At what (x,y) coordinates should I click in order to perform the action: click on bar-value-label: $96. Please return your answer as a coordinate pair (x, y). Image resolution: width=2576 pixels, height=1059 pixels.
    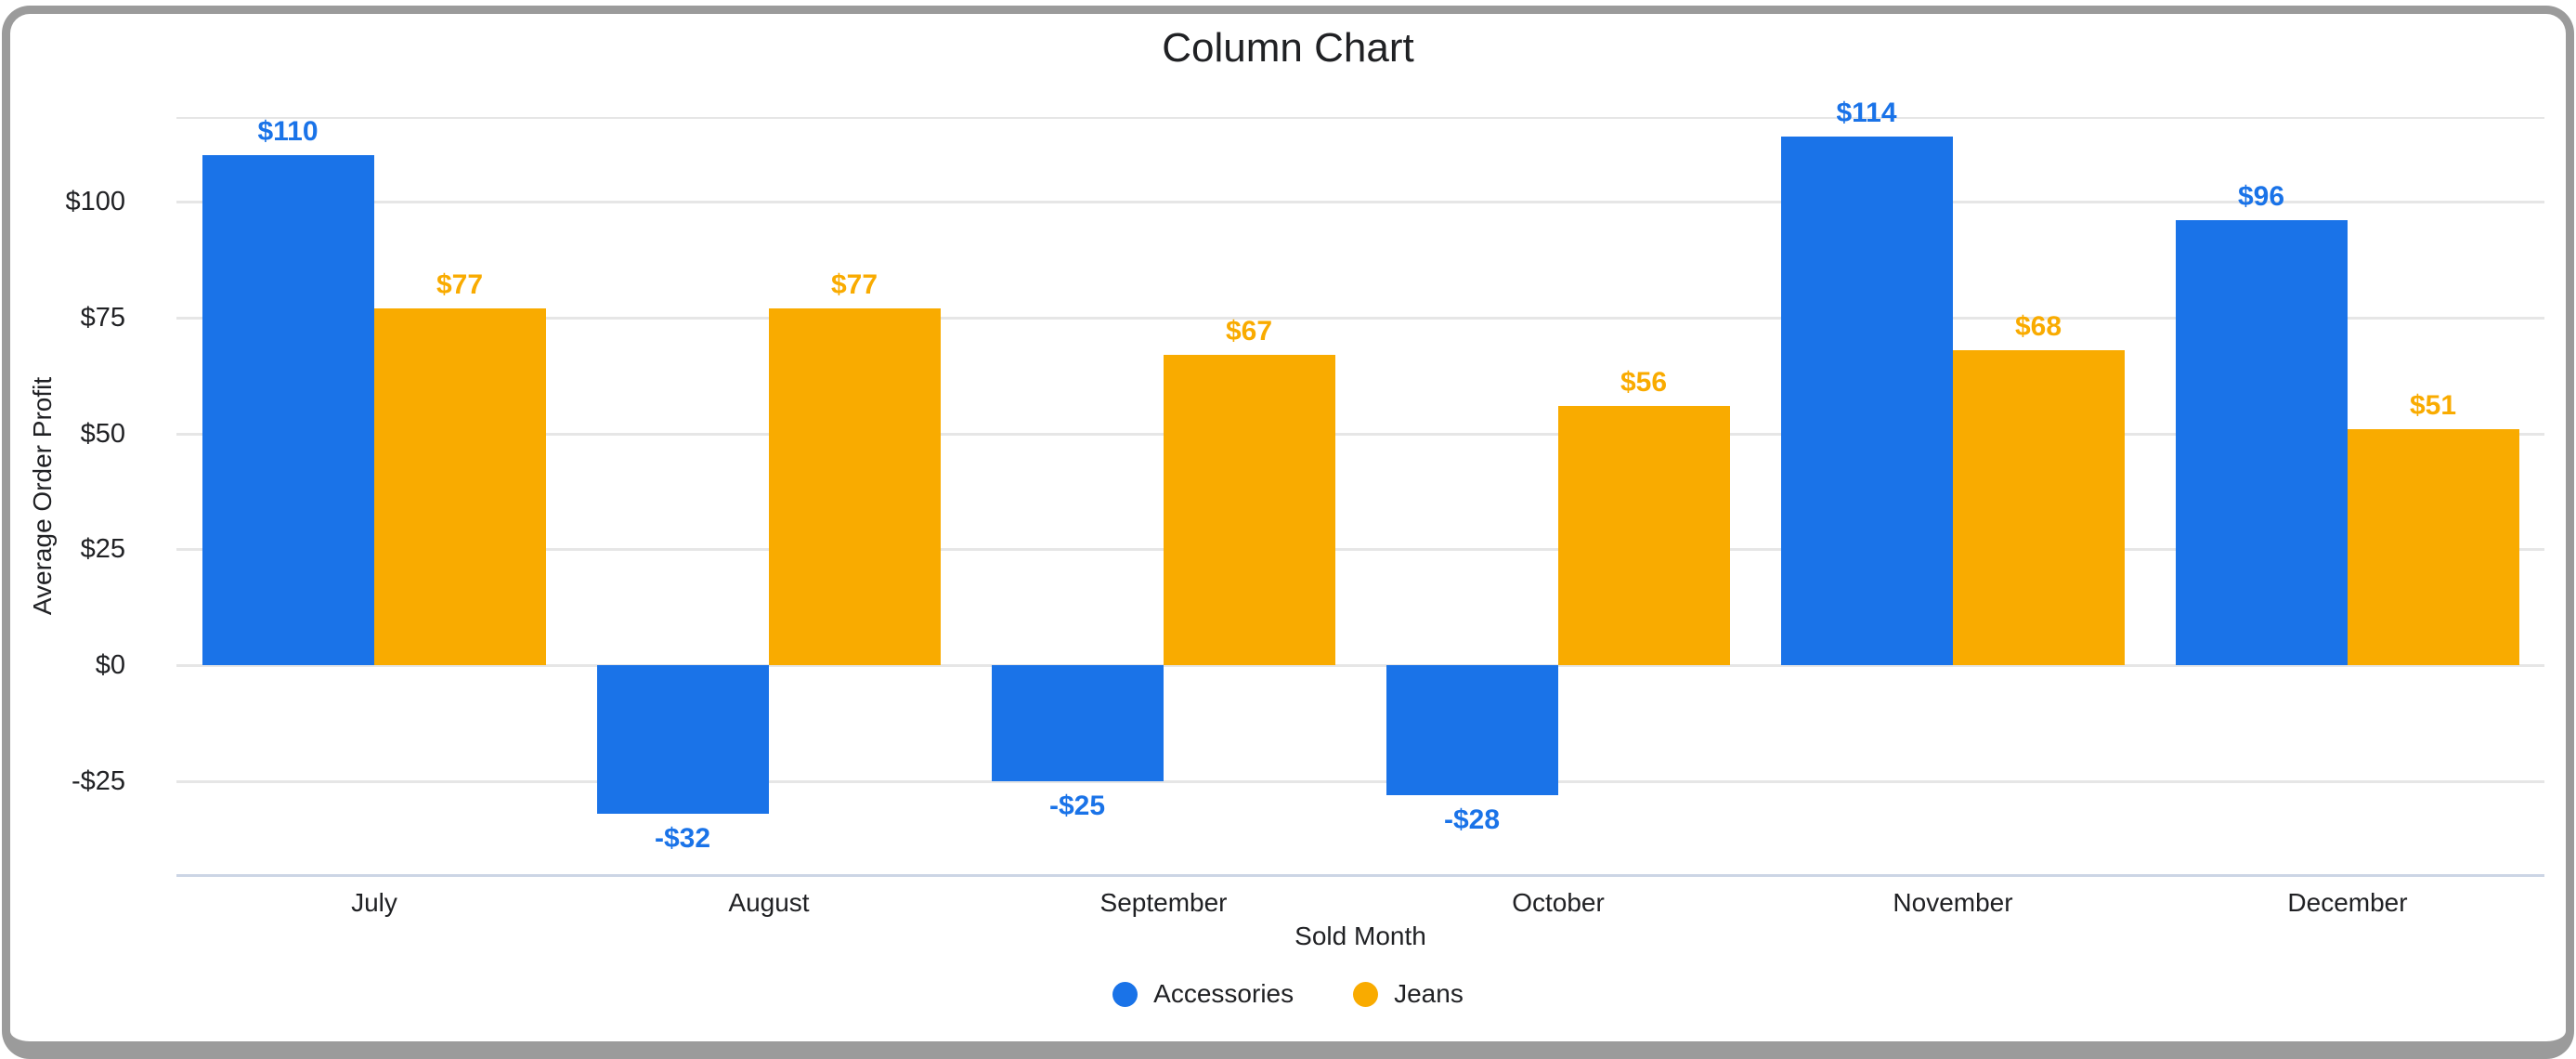
    Looking at the image, I should click on (2261, 196).